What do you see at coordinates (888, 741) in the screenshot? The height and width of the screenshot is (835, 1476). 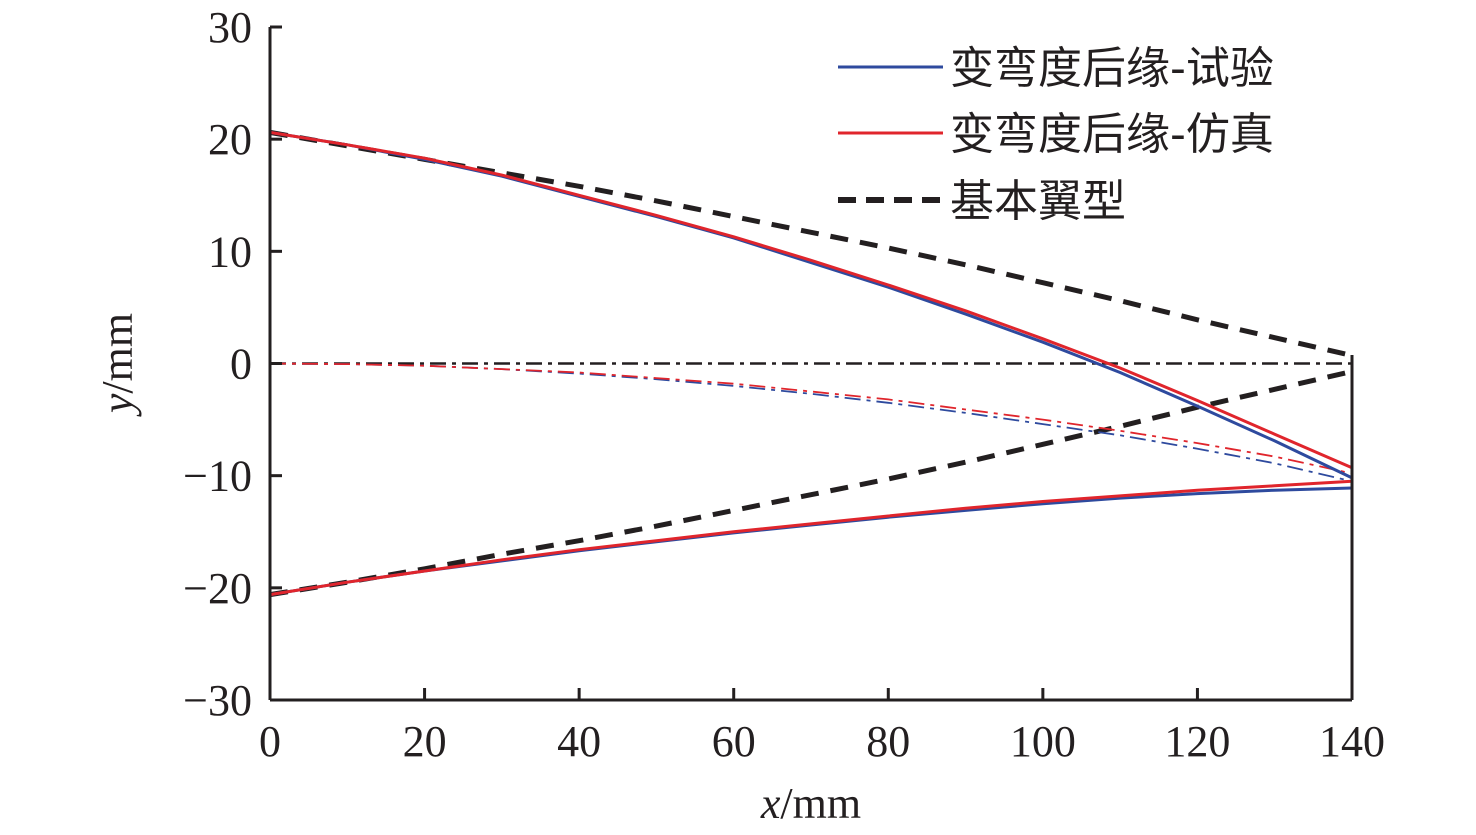 I see `x-tick-label: 80` at bounding box center [888, 741].